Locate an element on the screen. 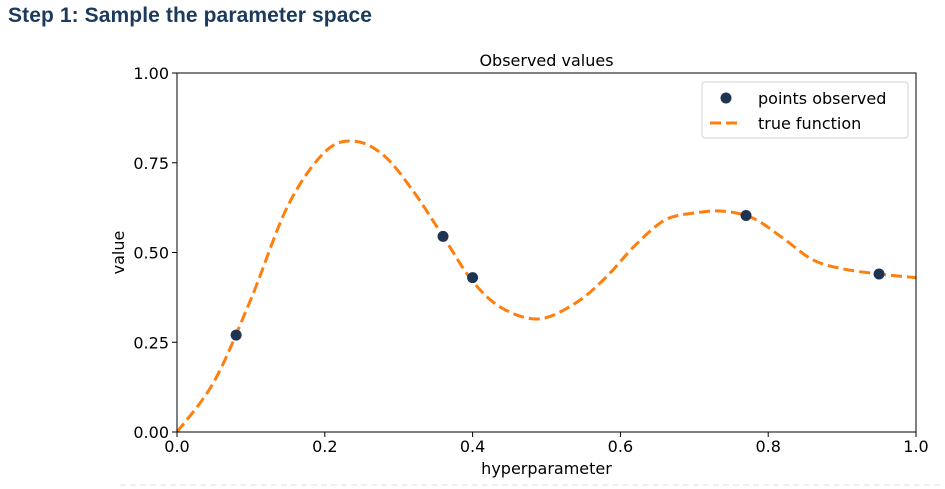  x-tick-label: 0.4 is located at coordinates (472, 446).